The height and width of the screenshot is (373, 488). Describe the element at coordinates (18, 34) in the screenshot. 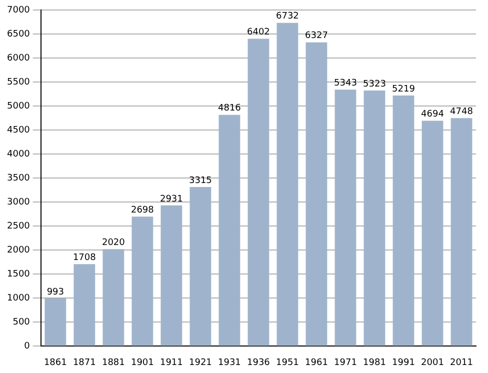

I see `y-tick-label: 6500` at that location.